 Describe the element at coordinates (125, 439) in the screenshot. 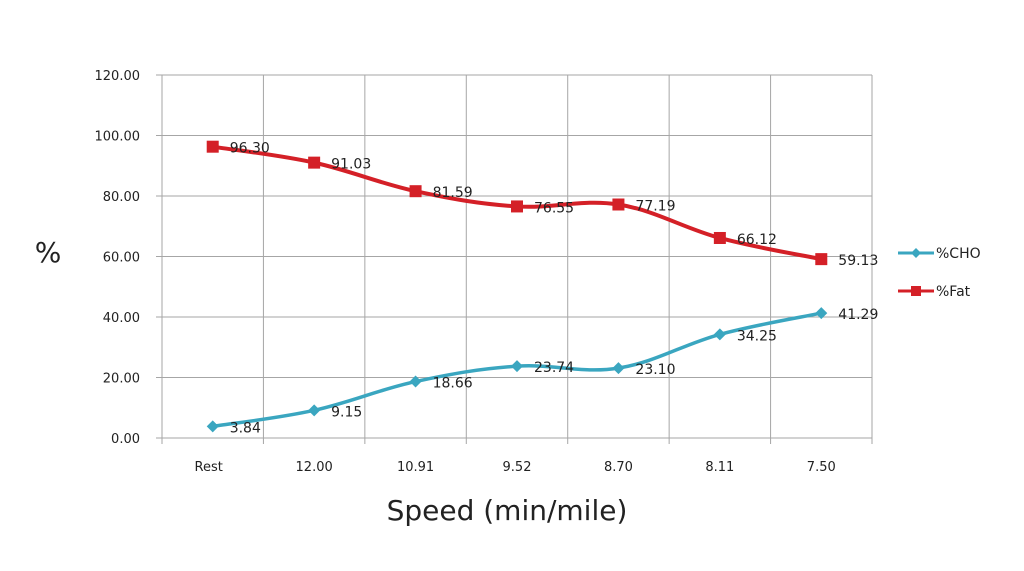

I see `y-tick-label: 0.00` at that location.